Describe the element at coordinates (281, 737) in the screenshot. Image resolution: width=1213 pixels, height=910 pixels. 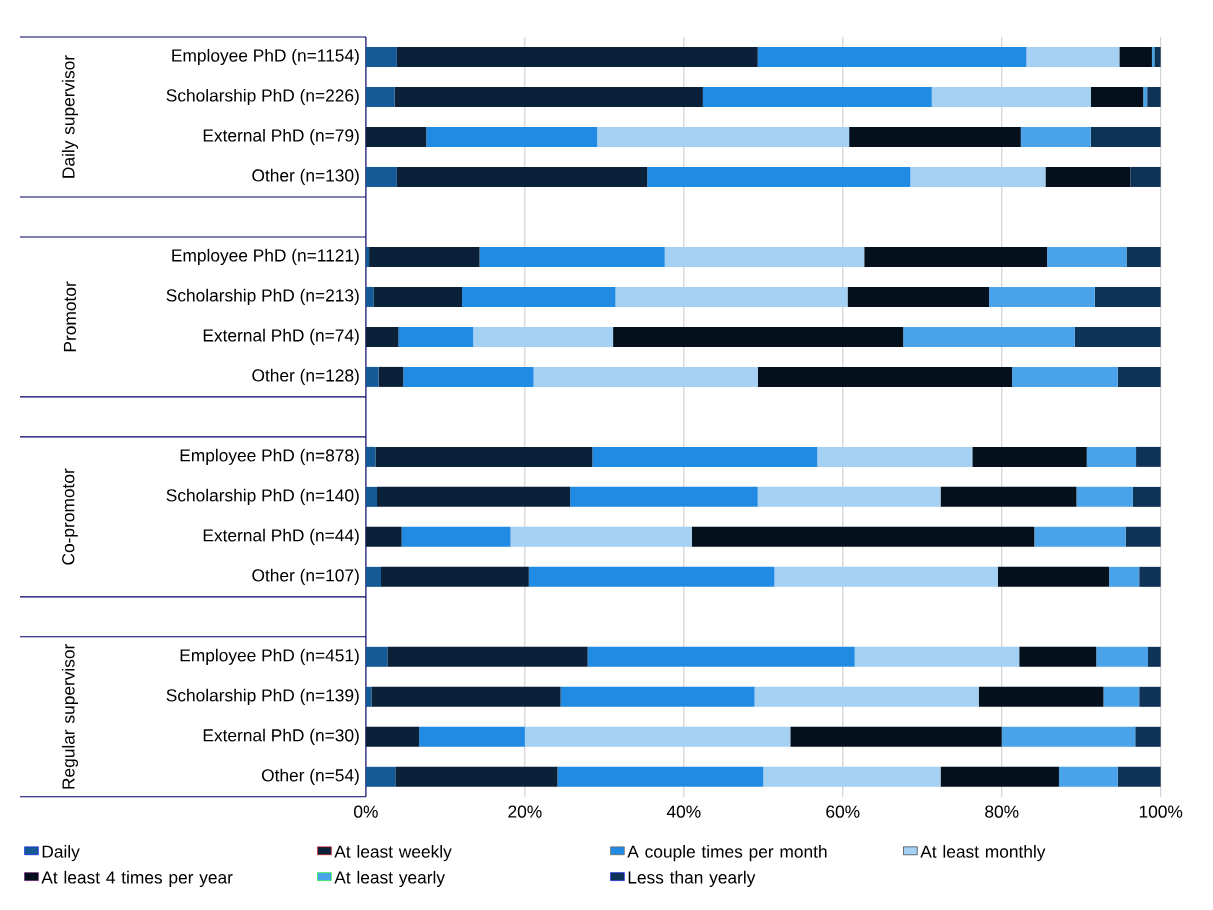
I see `y-tick-label: External PhD (n=30)` at that location.